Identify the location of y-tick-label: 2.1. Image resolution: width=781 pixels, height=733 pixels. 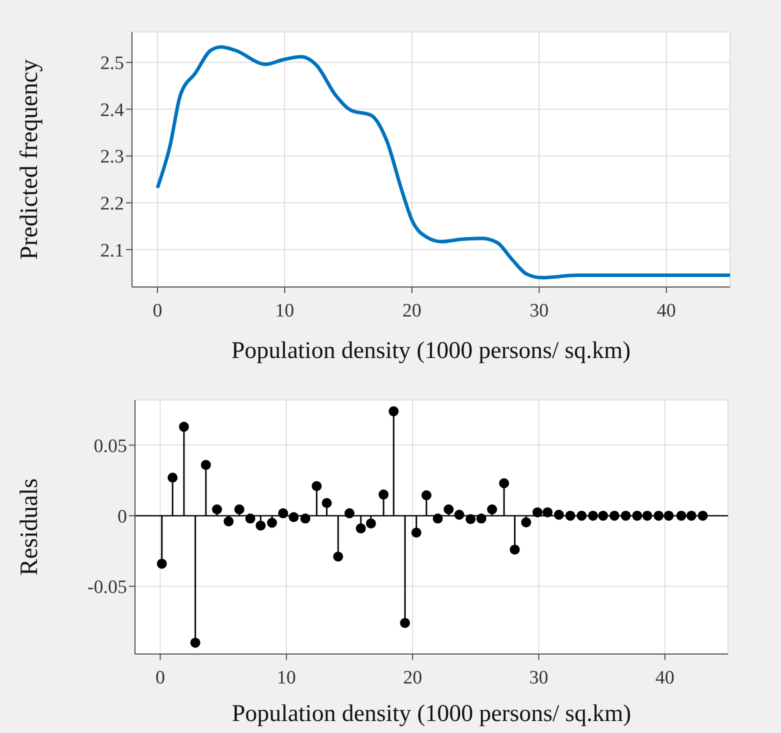
(112, 251).